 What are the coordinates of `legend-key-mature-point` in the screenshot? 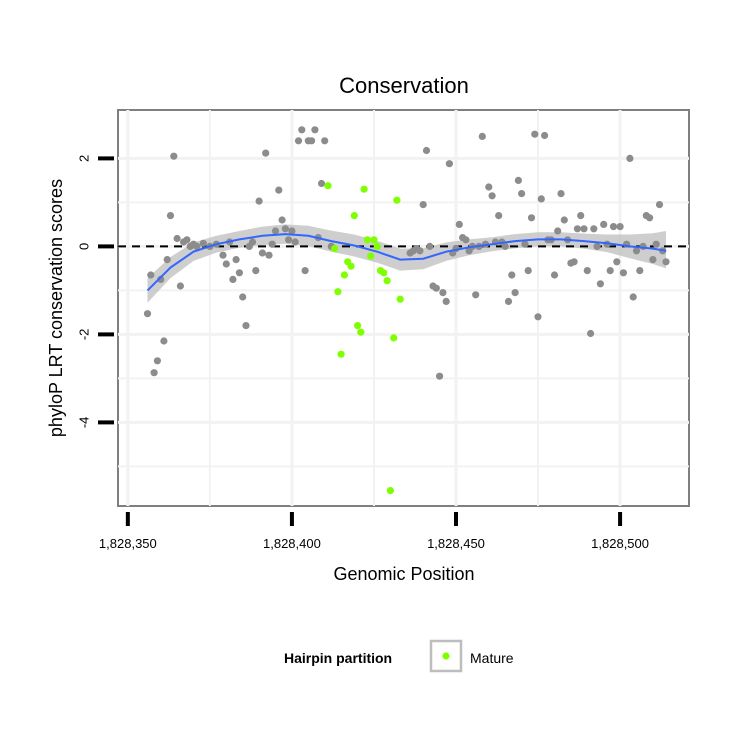 It's located at (446, 656).